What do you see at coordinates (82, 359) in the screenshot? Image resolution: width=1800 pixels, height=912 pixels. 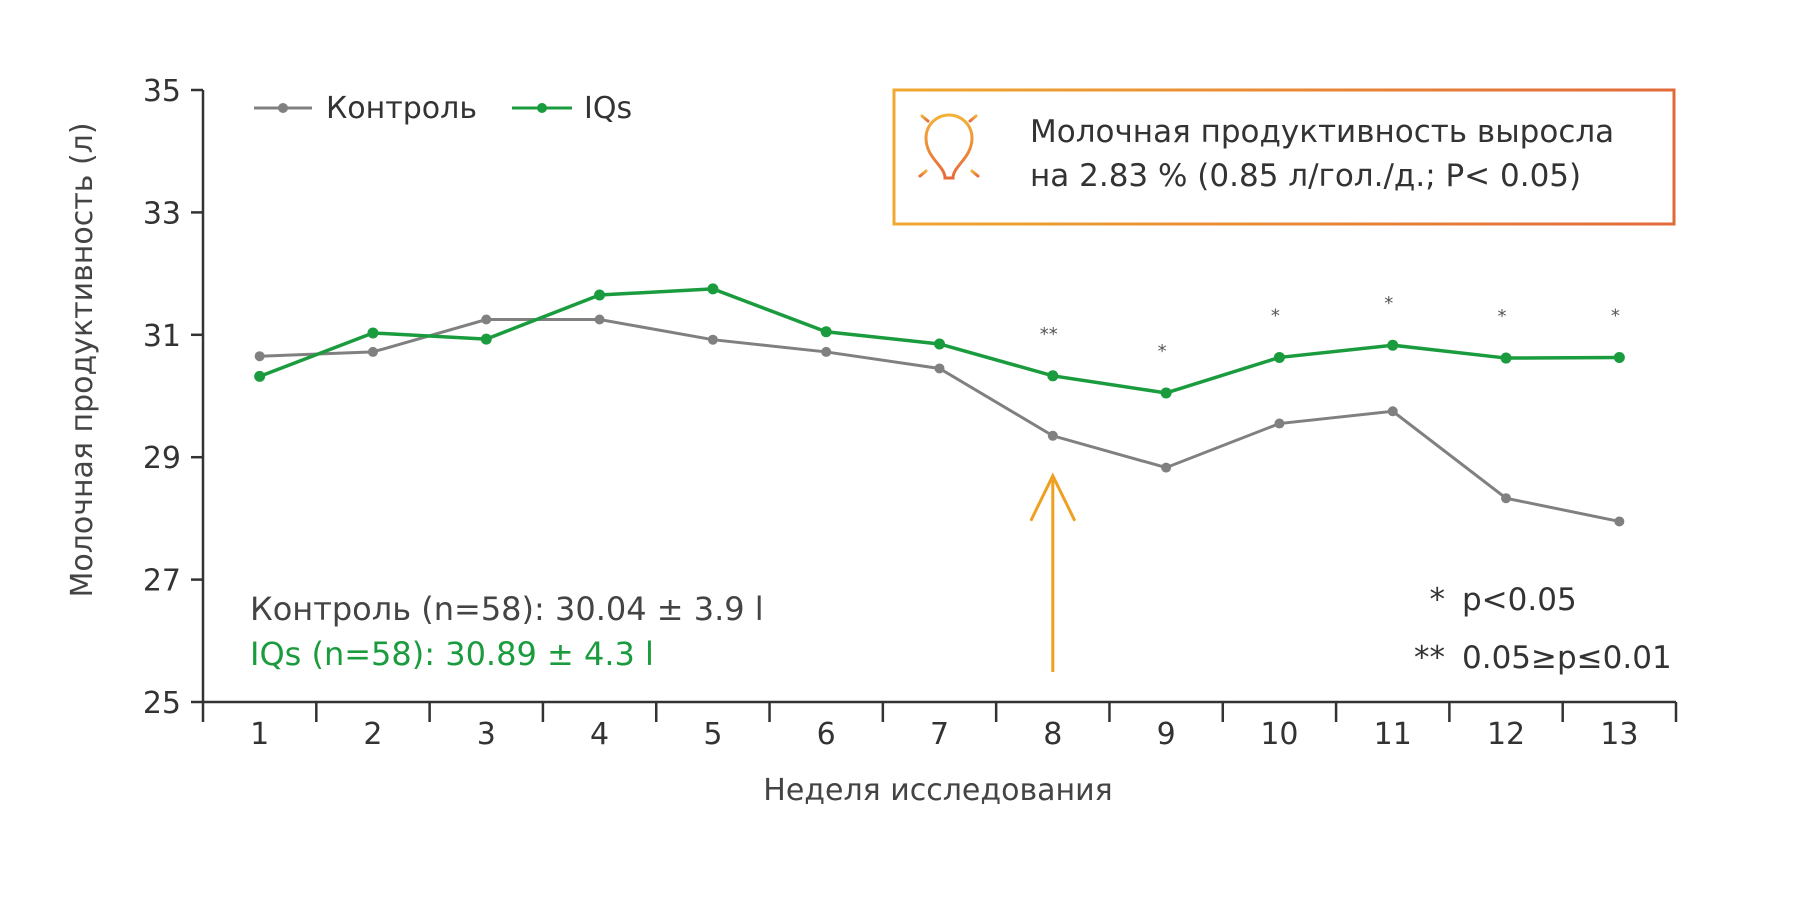 I see `y-axis-title: Молочная продуктивность (л)` at bounding box center [82, 359].